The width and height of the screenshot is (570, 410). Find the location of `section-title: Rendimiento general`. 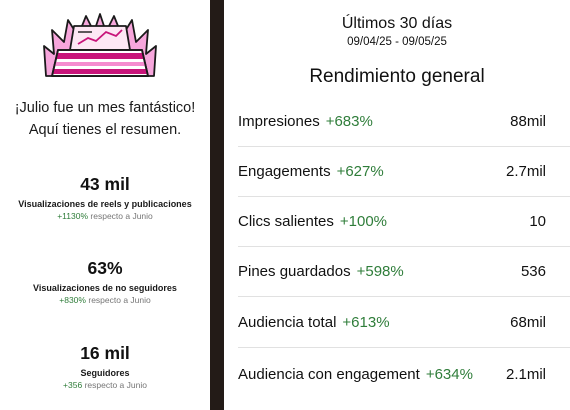

section-title: Rendimiento general is located at coordinates (397, 76).